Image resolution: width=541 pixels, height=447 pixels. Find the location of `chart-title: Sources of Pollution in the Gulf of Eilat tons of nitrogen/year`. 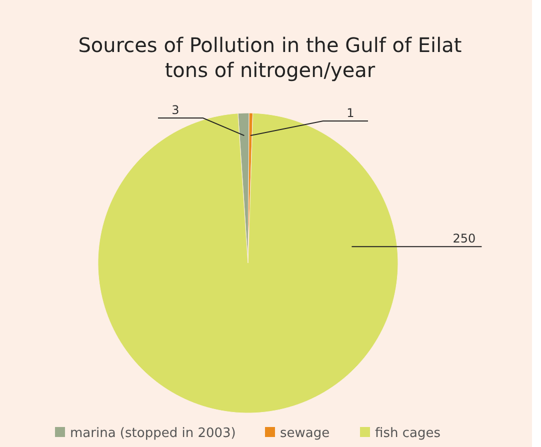

chart-title: Sources of Pollution in the Gulf of Eilat tons of nitrogen/year is located at coordinates (270, 57).